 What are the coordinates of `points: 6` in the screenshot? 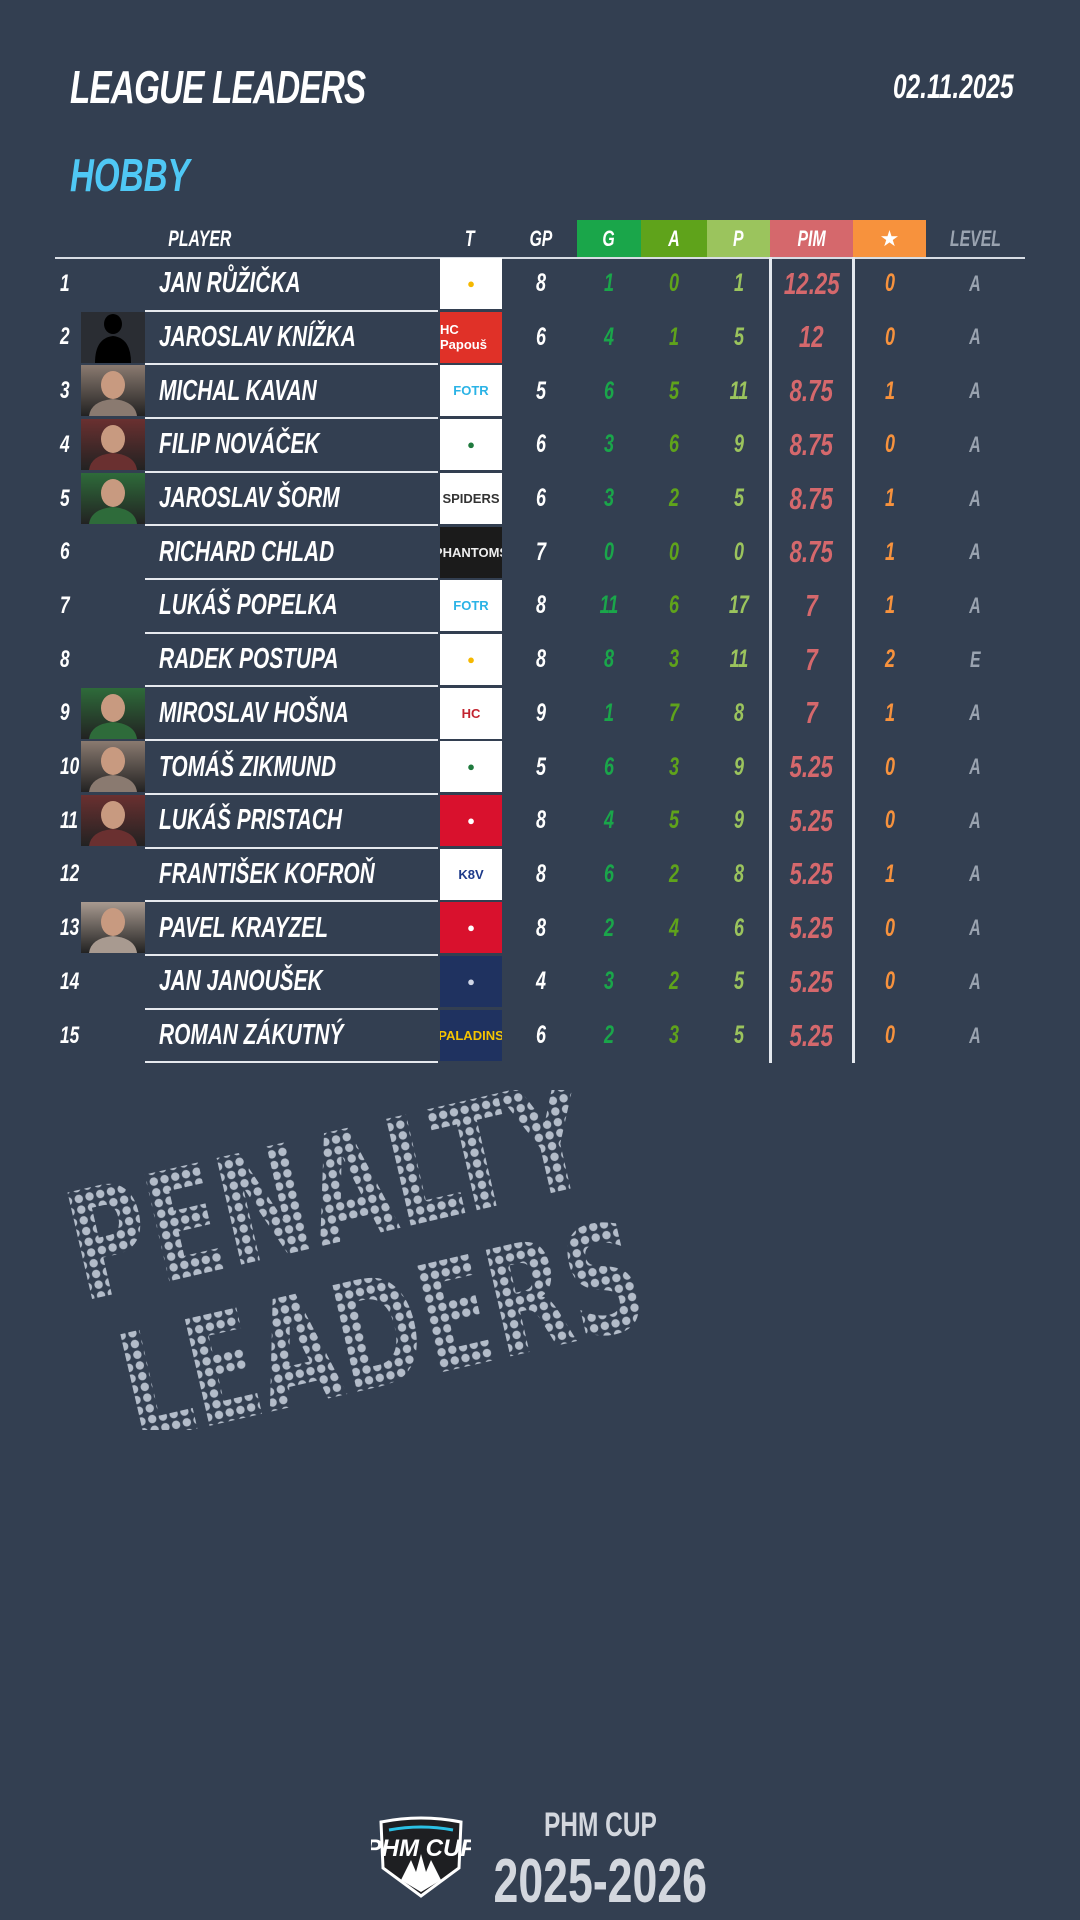 It's located at (738, 927).